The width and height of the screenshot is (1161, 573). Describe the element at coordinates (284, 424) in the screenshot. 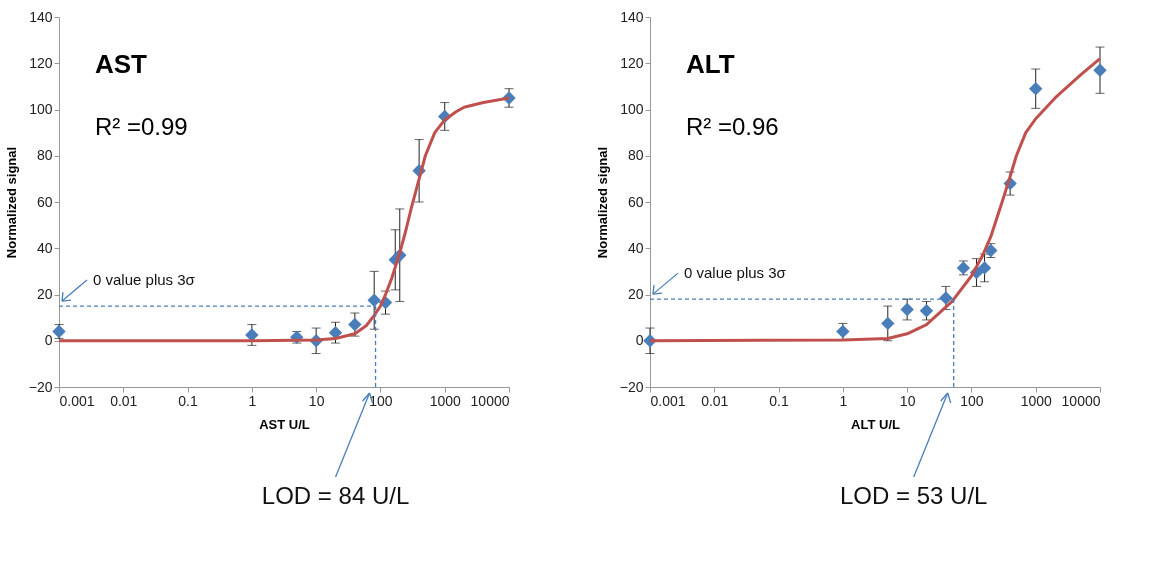

I see `x-axis-title: AST U/L` at that location.